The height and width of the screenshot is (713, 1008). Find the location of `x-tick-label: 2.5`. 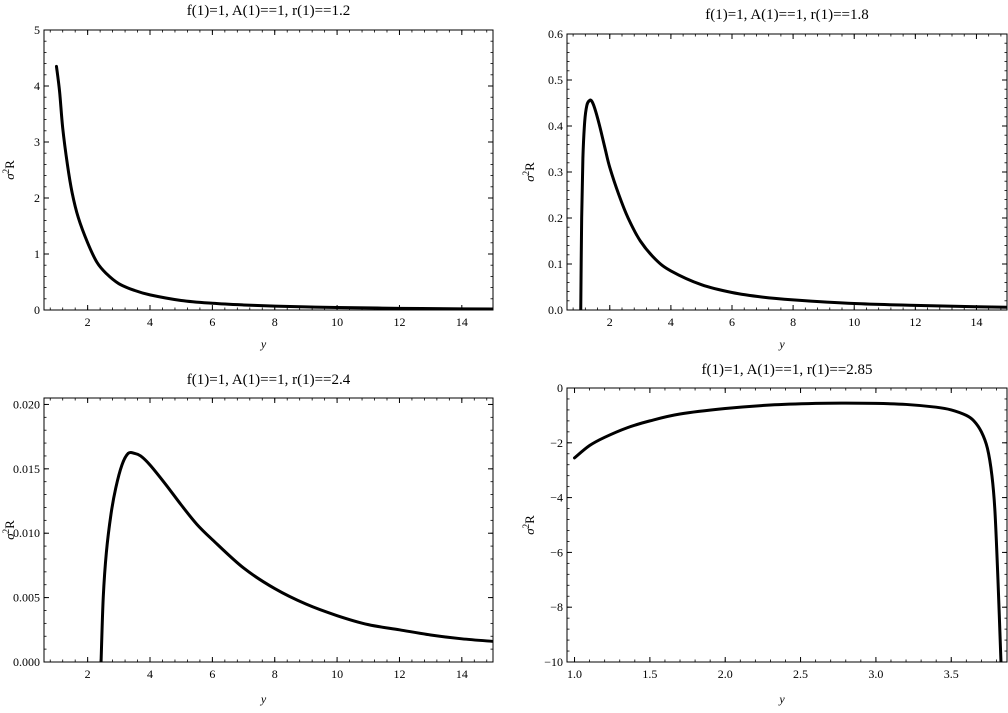

x-tick-label: 2.5 is located at coordinates (800, 674).